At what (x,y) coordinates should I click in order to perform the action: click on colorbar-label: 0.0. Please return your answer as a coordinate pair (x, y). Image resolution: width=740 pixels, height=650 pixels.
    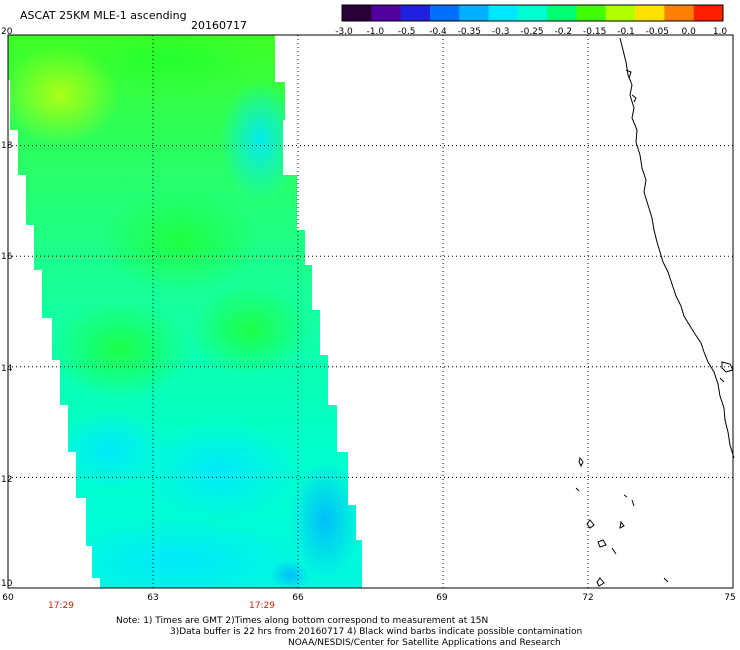
    Looking at the image, I should click on (688, 32).